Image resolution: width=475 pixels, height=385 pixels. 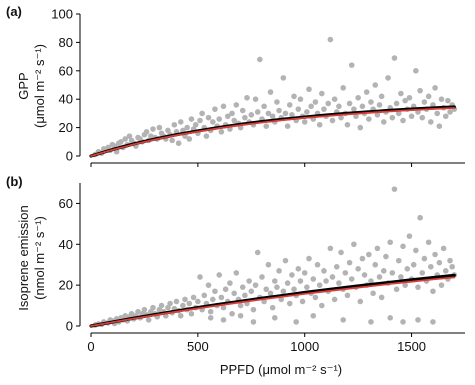 I want to click on a-y-tick-label: 20, so click(x=66, y=127).